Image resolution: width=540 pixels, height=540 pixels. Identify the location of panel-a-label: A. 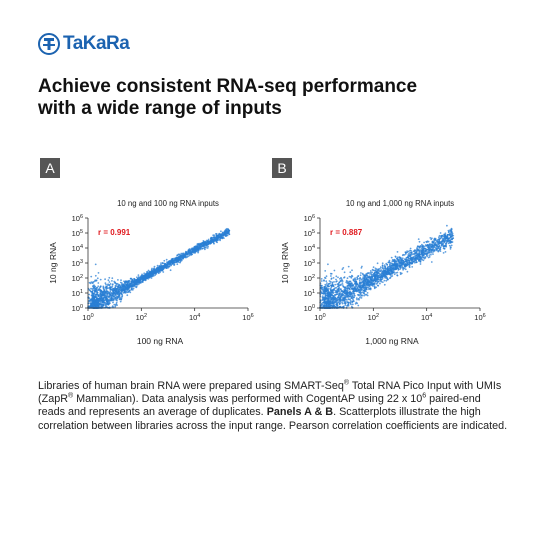
(50, 168).